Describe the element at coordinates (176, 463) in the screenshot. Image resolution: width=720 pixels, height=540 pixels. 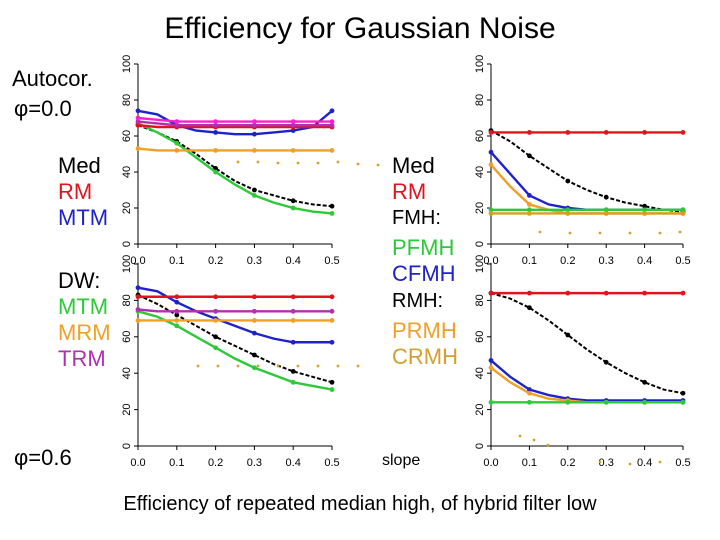
I see `bottom-left-x-tick-label: 0.1` at that location.